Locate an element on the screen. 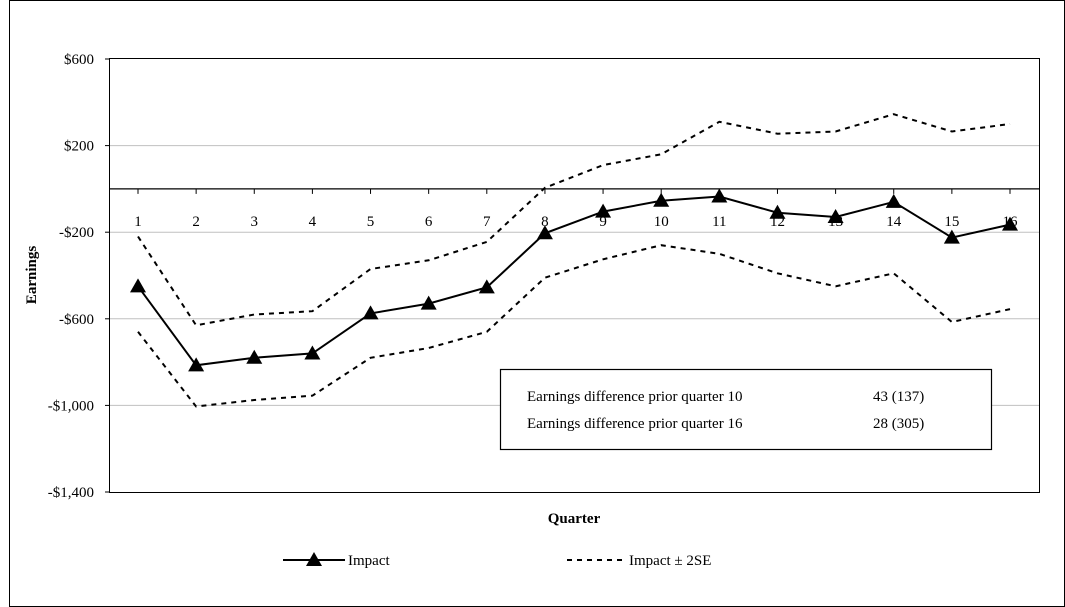 The image size is (1065, 607). legend: Impact Impact ± 2SE is located at coordinates (497, 560).